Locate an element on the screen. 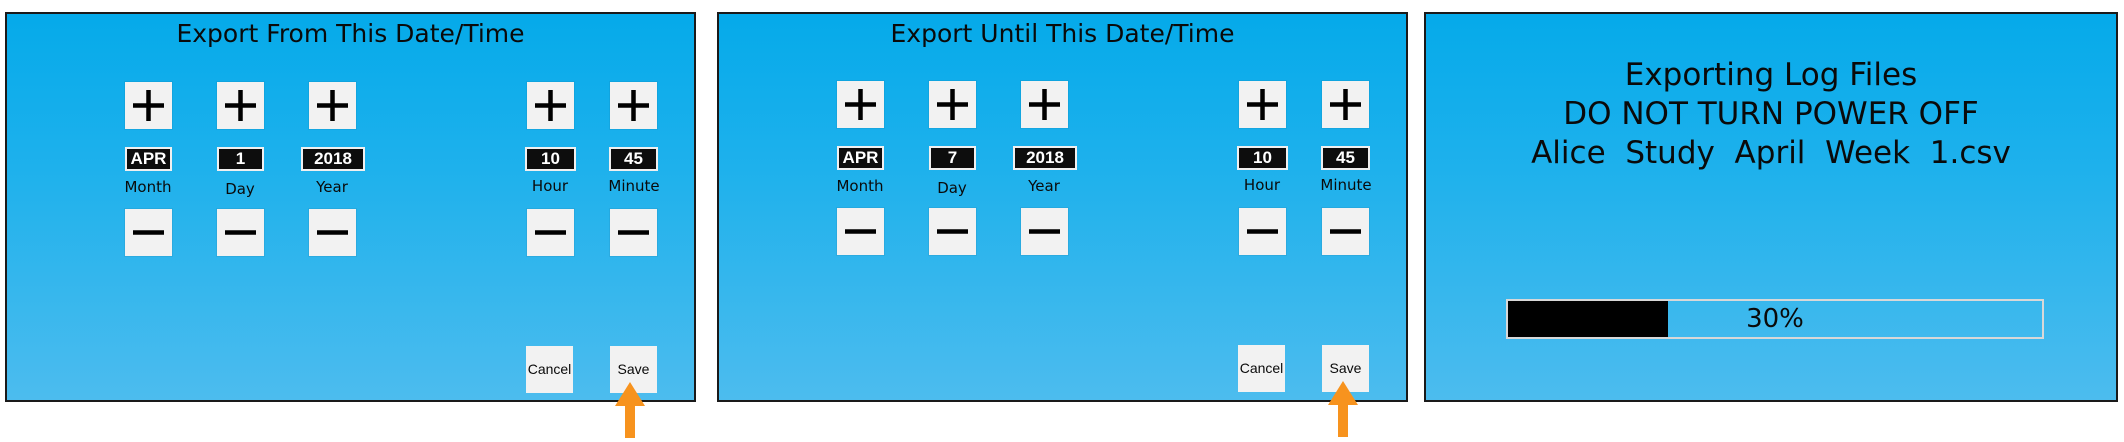 This screenshot has width=2124, height=442. power-warning: DO NOT TURN POWER OFF is located at coordinates (1771, 114).